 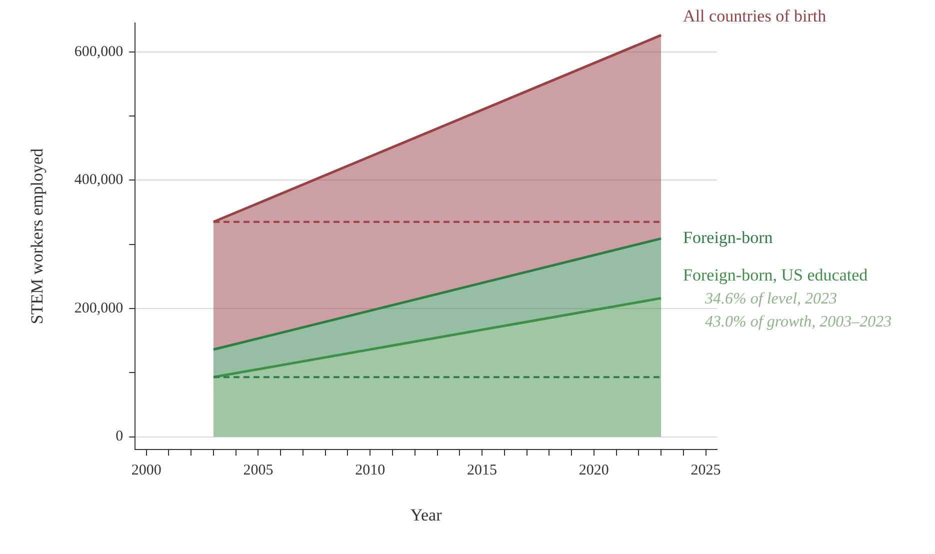 What do you see at coordinates (755, 16) in the screenshot?
I see `series-label: All countries of birth` at bounding box center [755, 16].